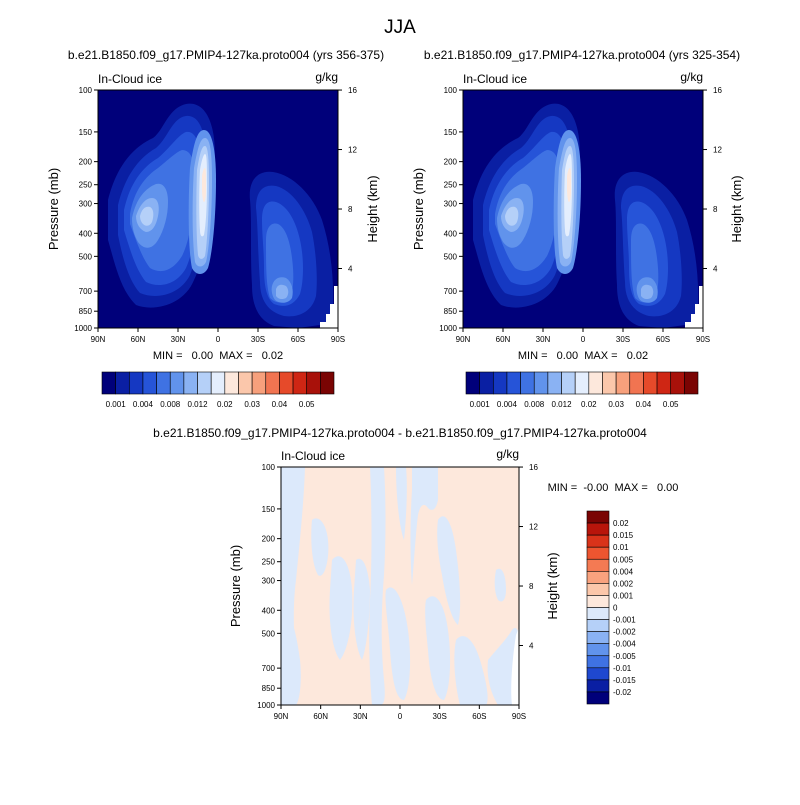 This screenshot has width=800, height=805. I want to click on panel-c-xtick-label: 30S, so click(440, 716).